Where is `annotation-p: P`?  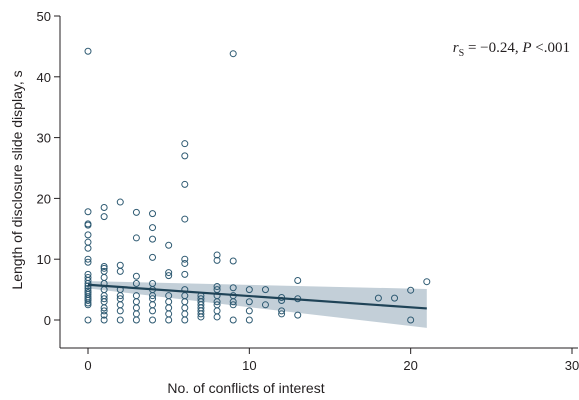 annotation-p: P is located at coordinates (526, 48).